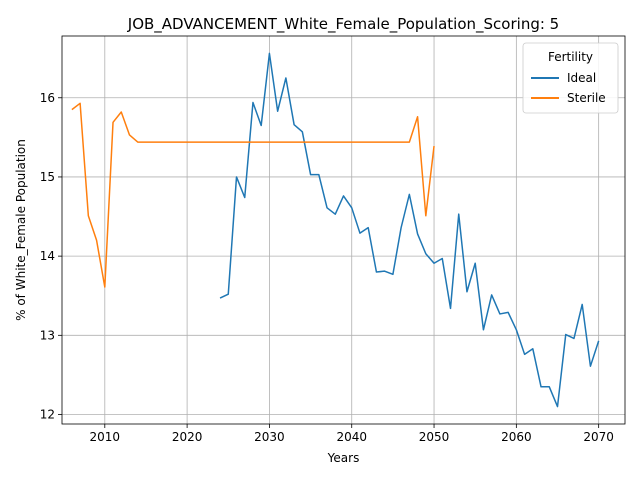 This screenshot has width=640, height=480. What do you see at coordinates (269, 437) in the screenshot?
I see `x-tick-label: 2030` at bounding box center [269, 437].